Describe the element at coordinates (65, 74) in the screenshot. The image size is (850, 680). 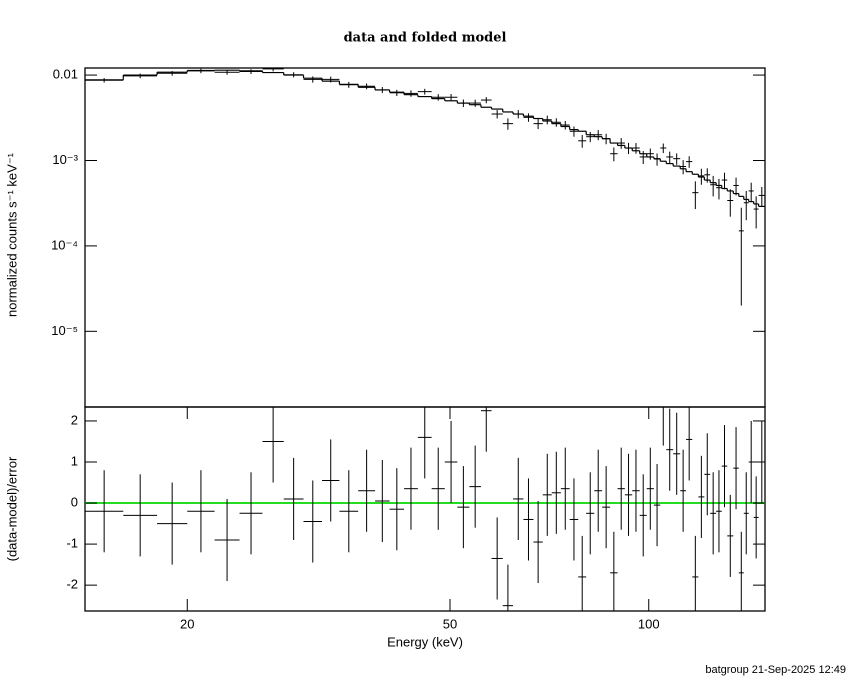
I see `y-tick-label: 0.01` at that location.